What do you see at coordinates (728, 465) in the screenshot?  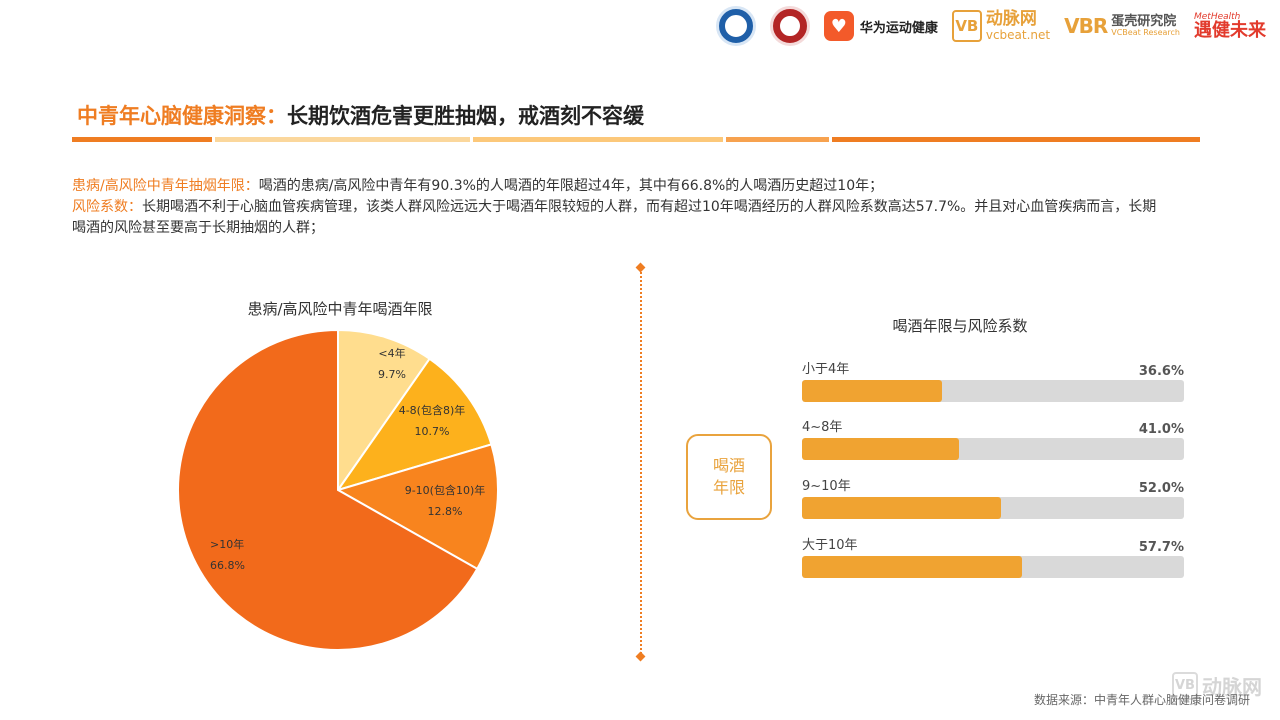 I see `axis-label-line-1: 喝酒` at bounding box center [728, 465].